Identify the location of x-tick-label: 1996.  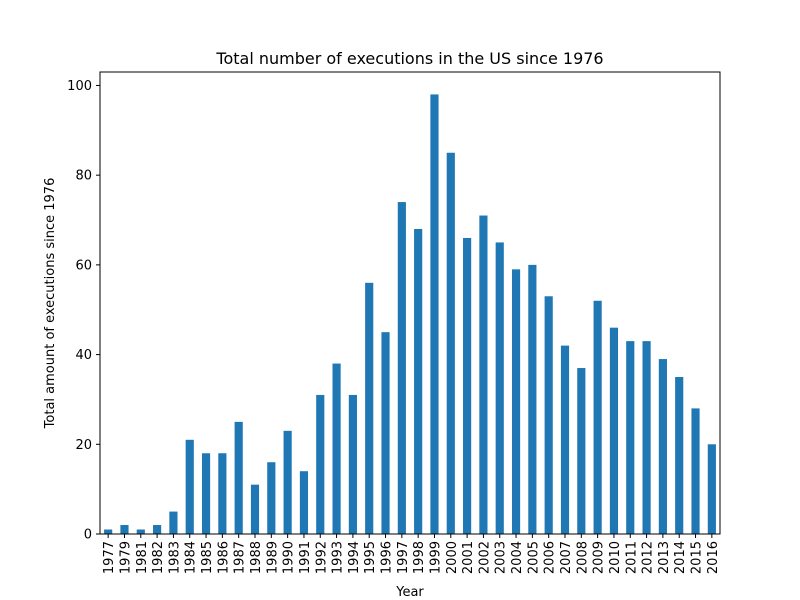
(387, 557).